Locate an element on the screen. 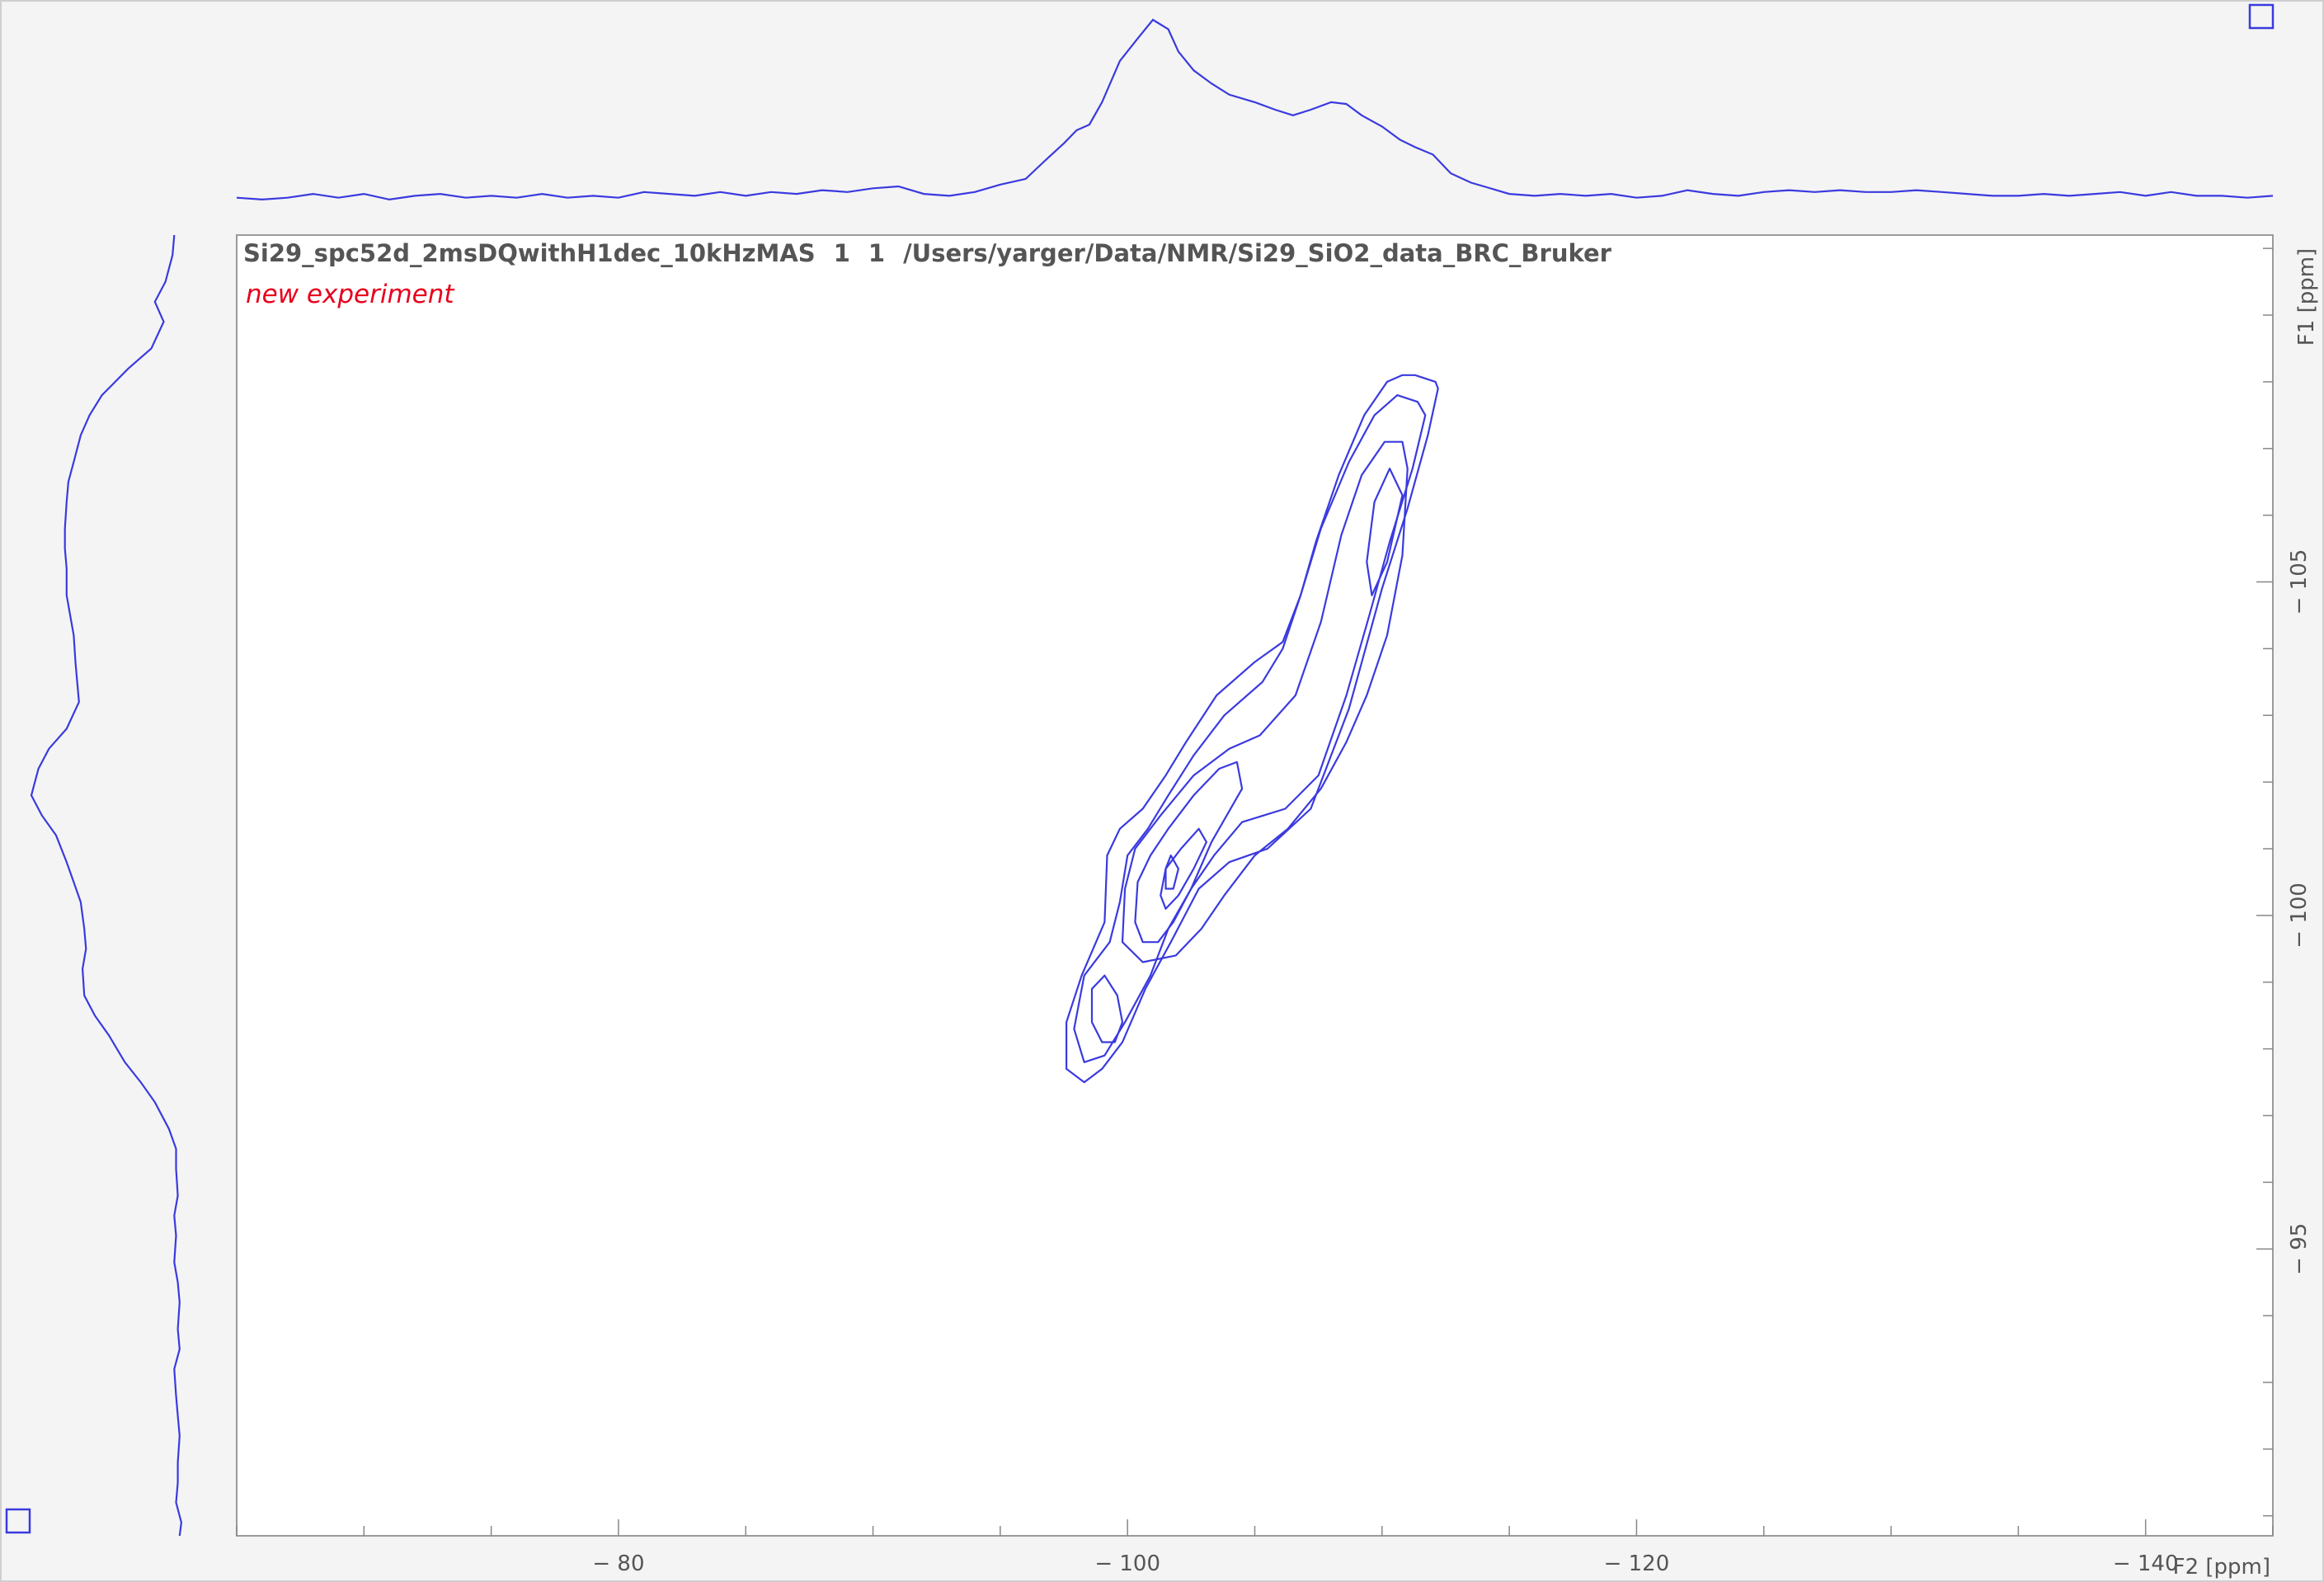 The height and width of the screenshot is (1582, 2324). f1-tick-label: − 105 is located at coordinates (2300, 582).